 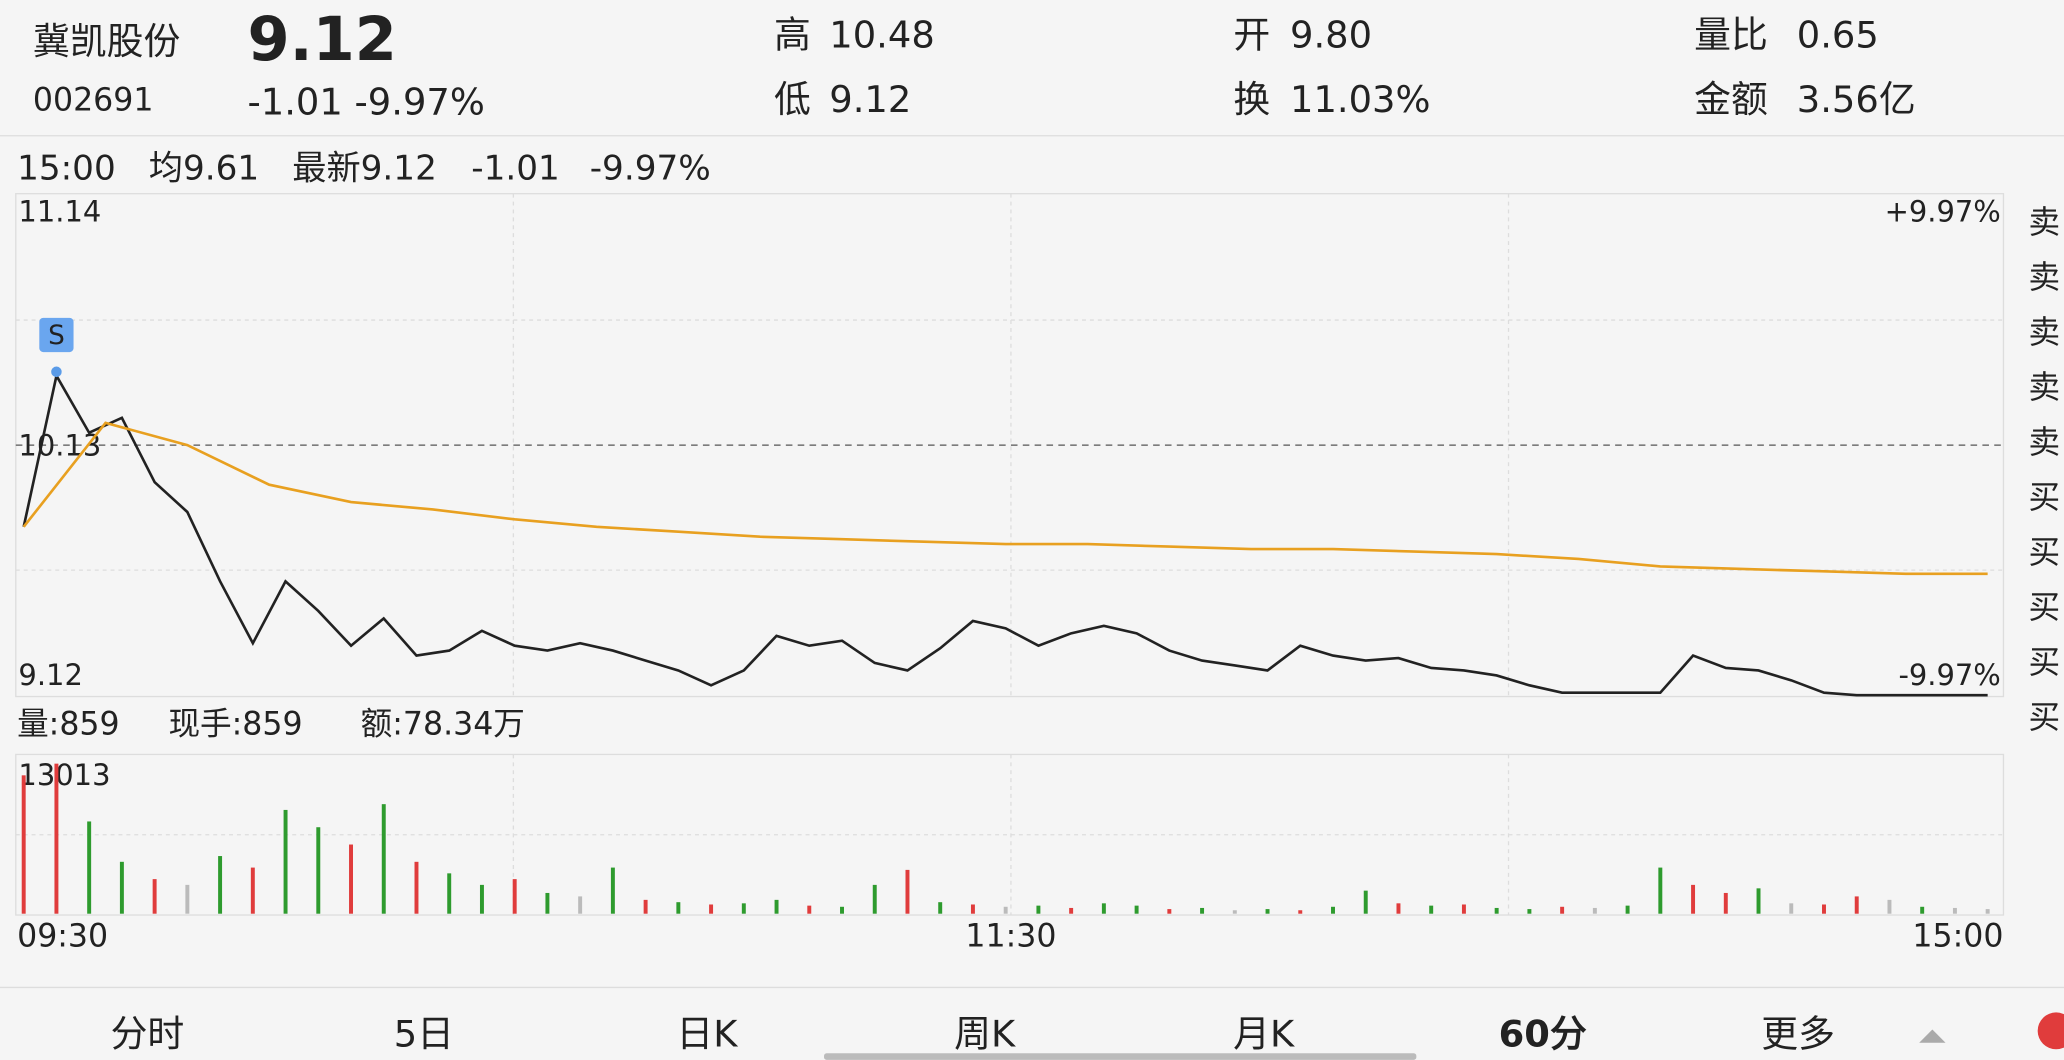 What do you see at coordinates (68, 724) in the screenshot?
I see `volume-label: 量:859` at bounding box center [68, 724].